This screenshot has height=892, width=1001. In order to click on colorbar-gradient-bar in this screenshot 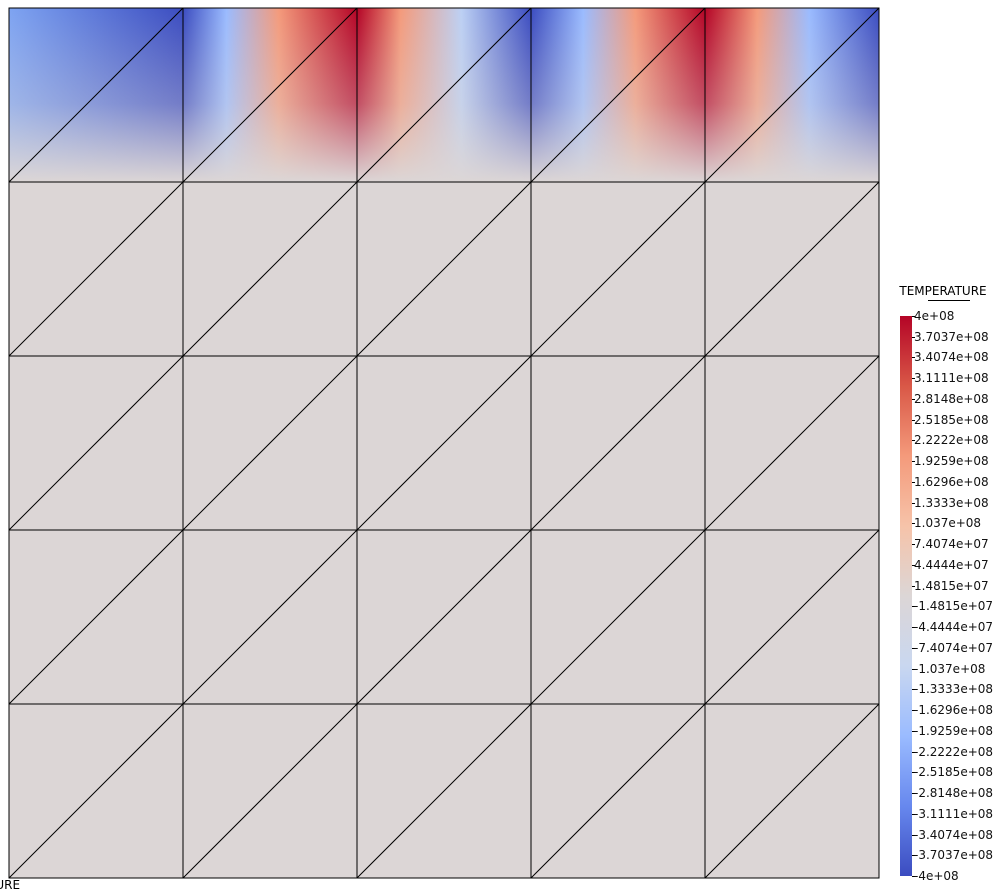, I will do `click(906, 596)`.